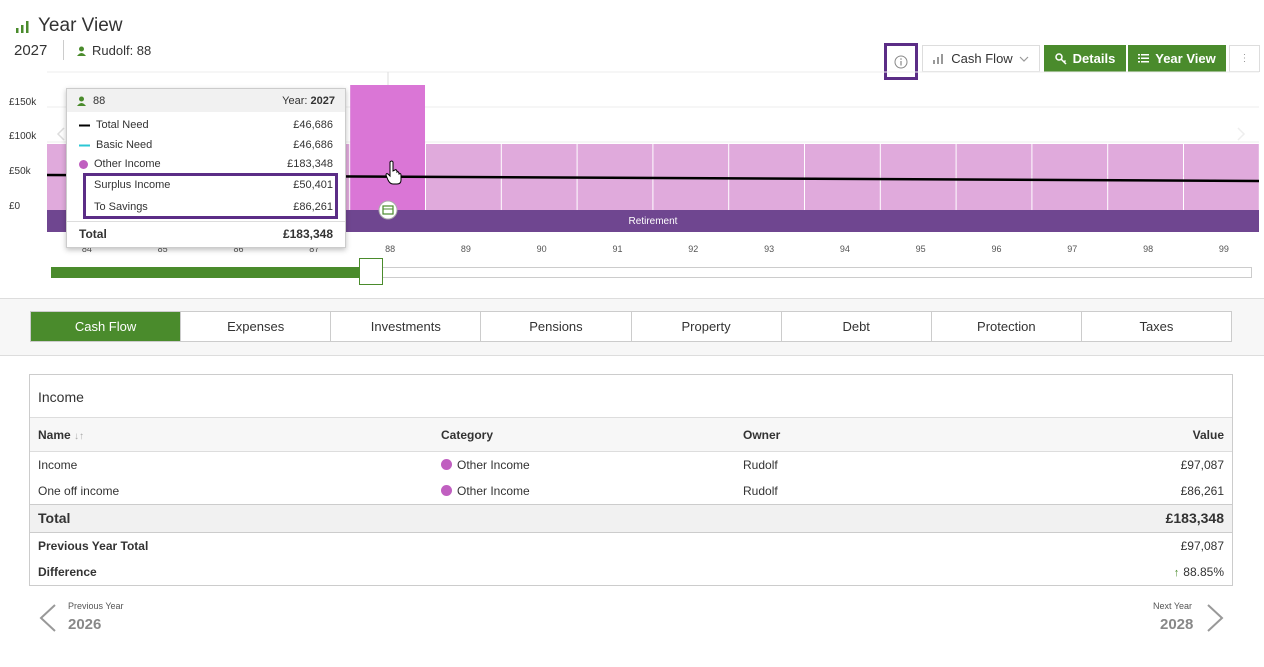 The height and width of the screenshot is (667, 1264). What do you see at coordinates (63, 50) in the screenshot?
I see `header-divider` at bounding box center [63, 50].